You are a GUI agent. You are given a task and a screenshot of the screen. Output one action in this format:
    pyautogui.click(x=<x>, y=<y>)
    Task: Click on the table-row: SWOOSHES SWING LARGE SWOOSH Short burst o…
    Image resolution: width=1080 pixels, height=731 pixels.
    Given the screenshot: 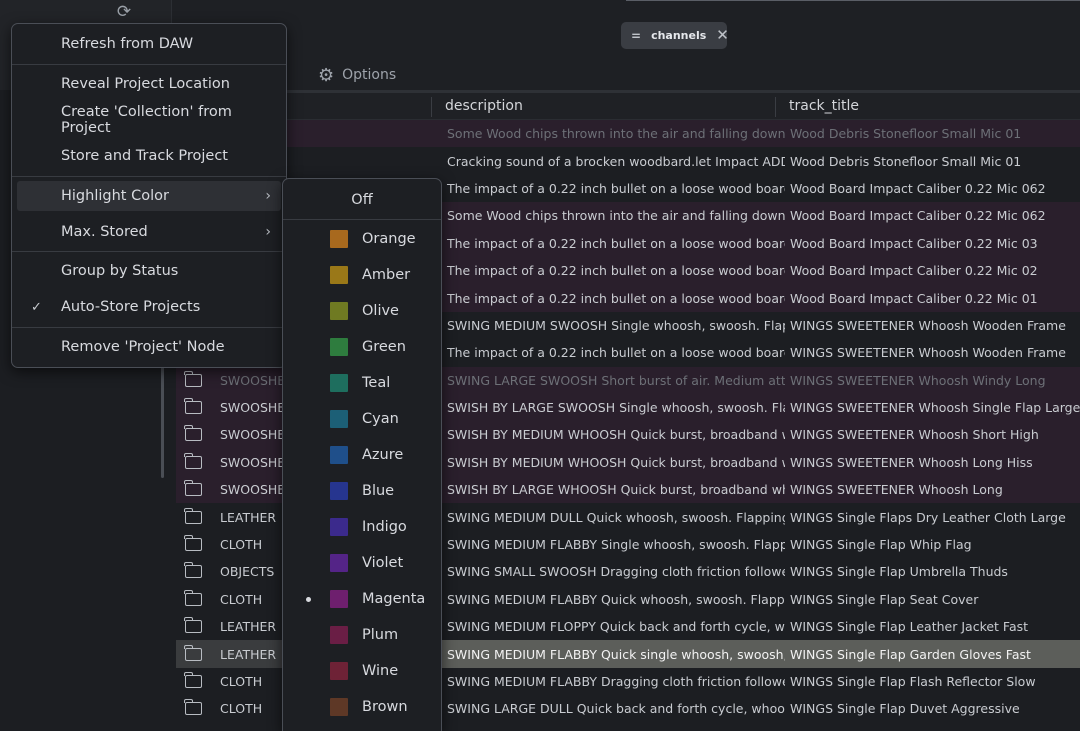 What is the action you would take?
    pyautogui.click(x=628, y=380)
    